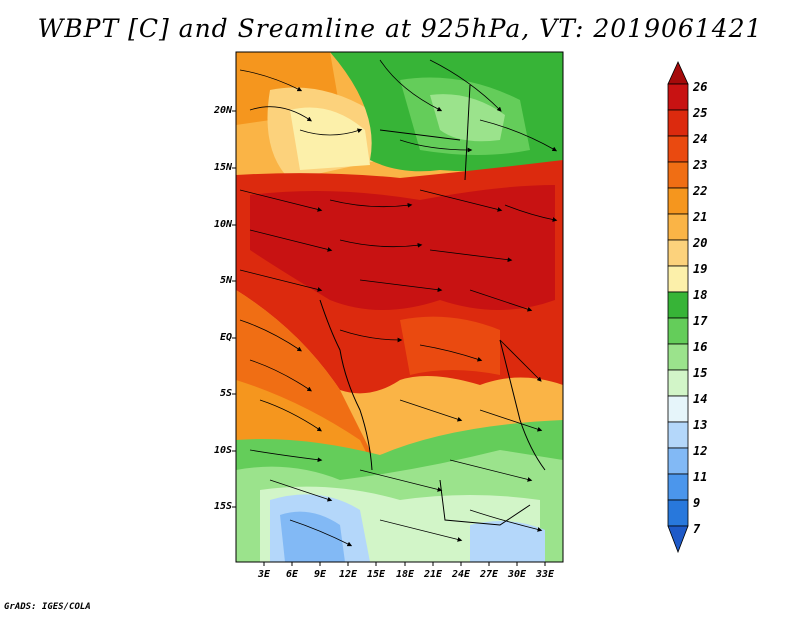 The image size is (800, 618). What do you see at coordinates (700, 373) in the screenshot?
I see `colorbar-label: 15` at bounding box center [700, 373].